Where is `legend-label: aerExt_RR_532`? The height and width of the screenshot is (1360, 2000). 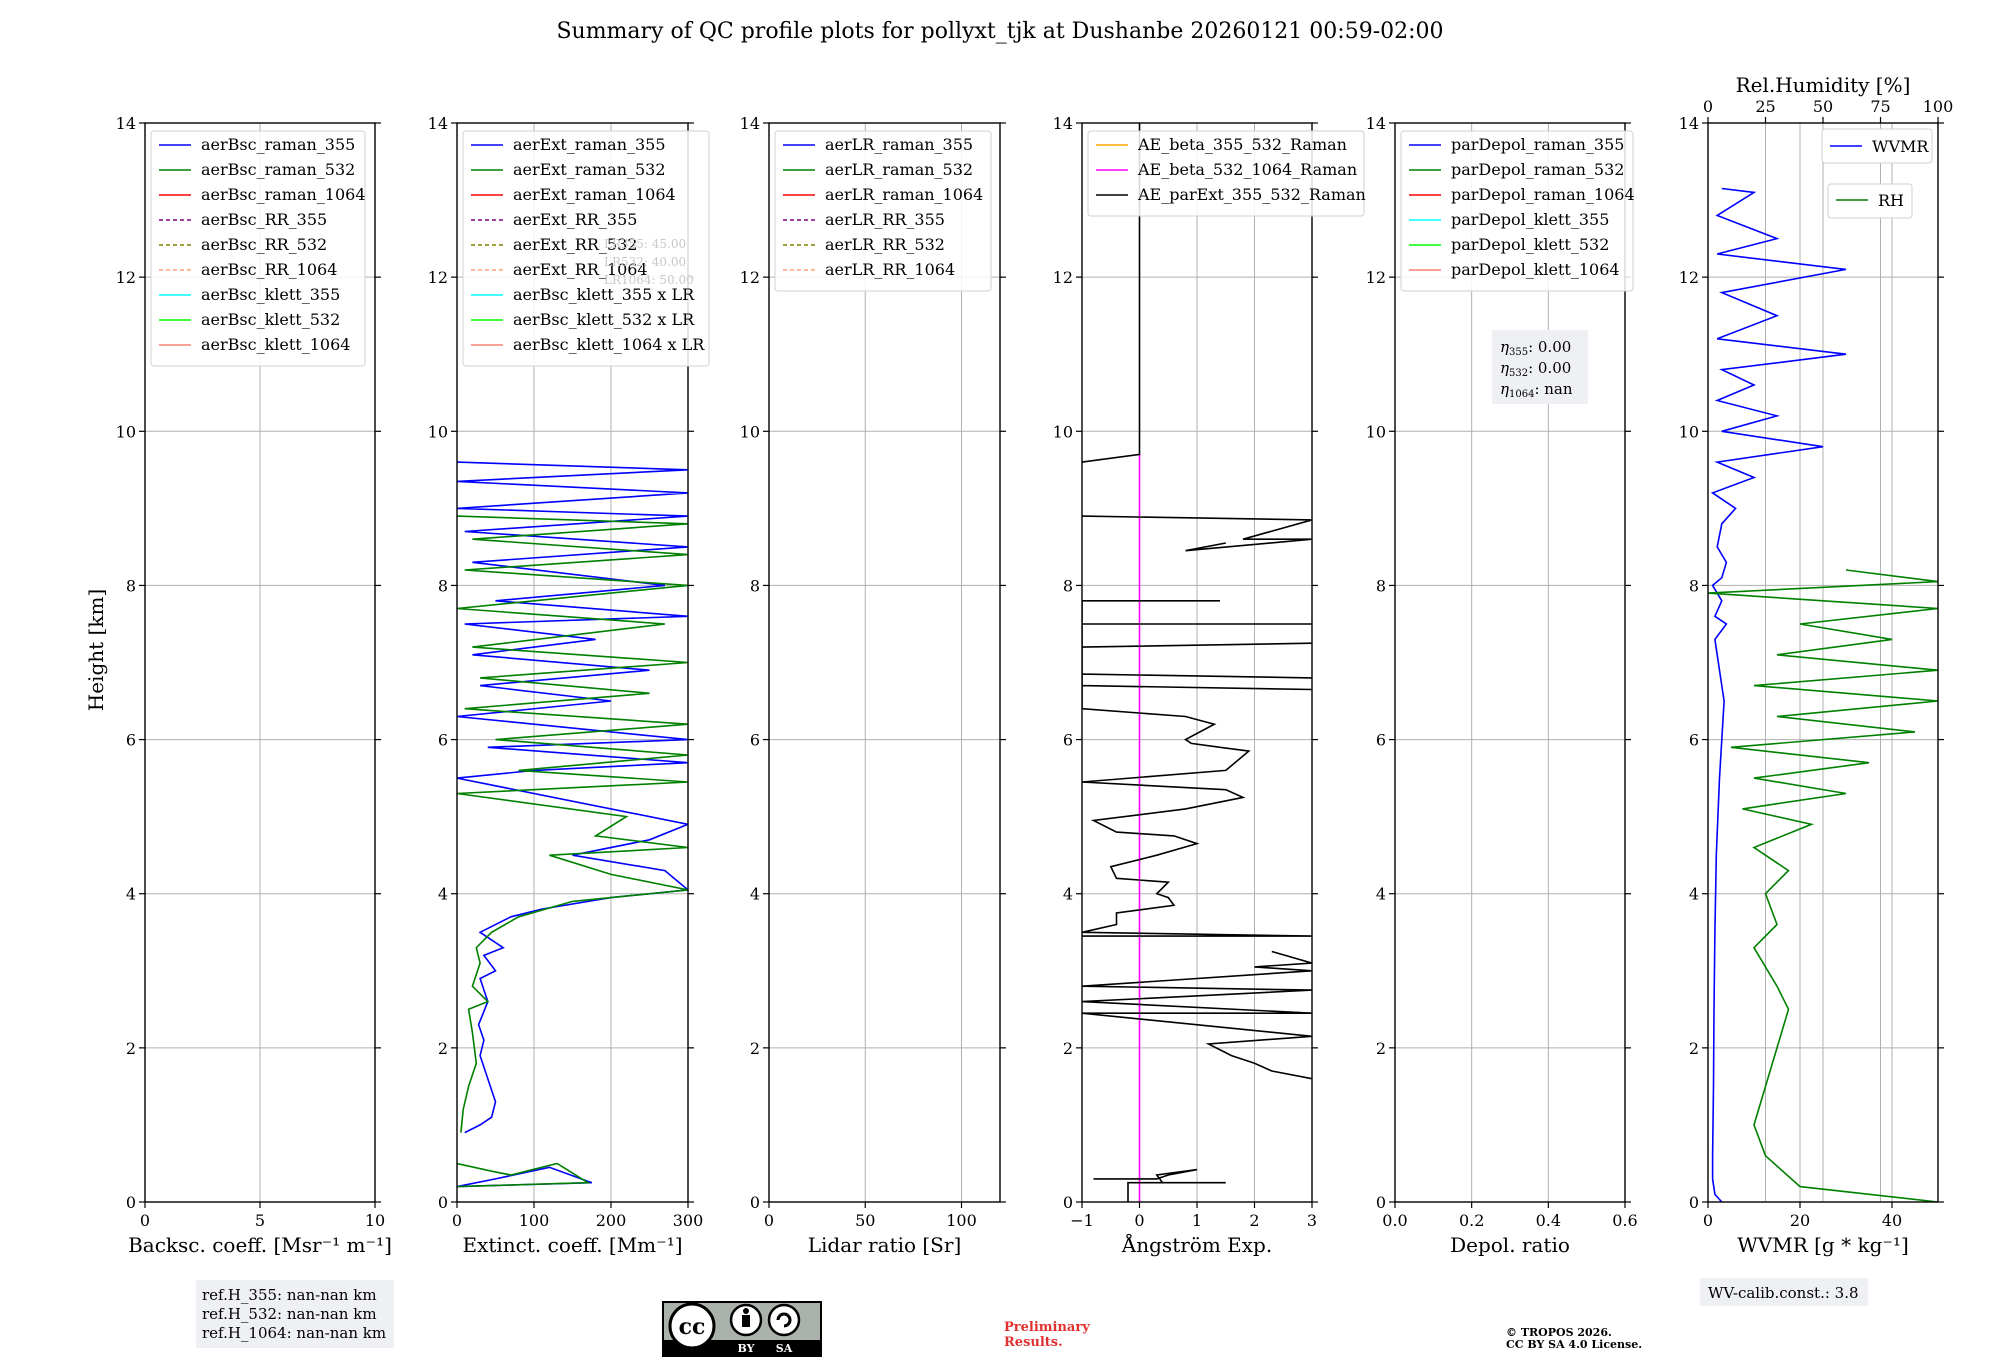 legend-label: aerExt_RR_532 is located at coordinates (575, 244).